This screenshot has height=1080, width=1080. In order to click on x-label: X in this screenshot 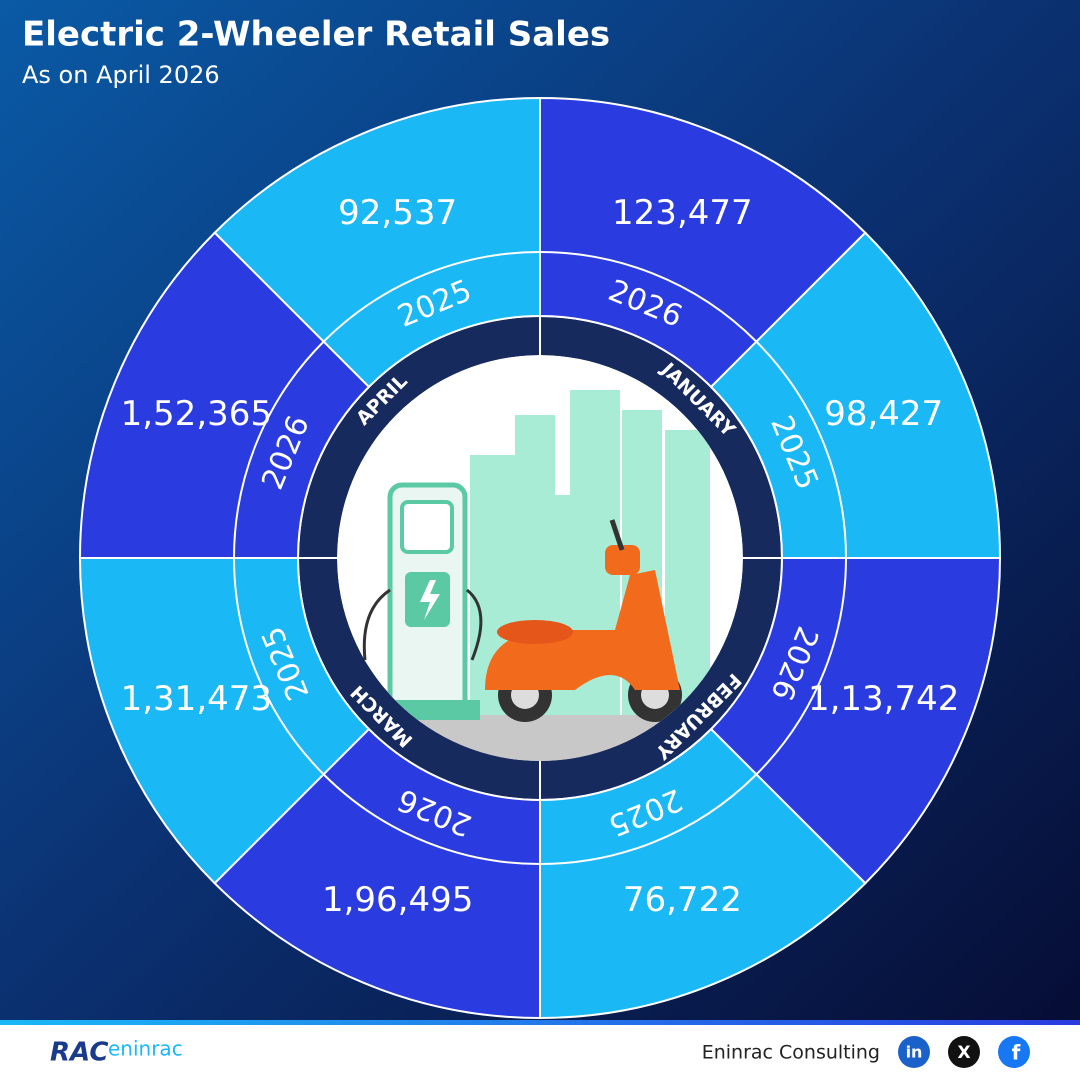, I will do `click(963, 1053)`.